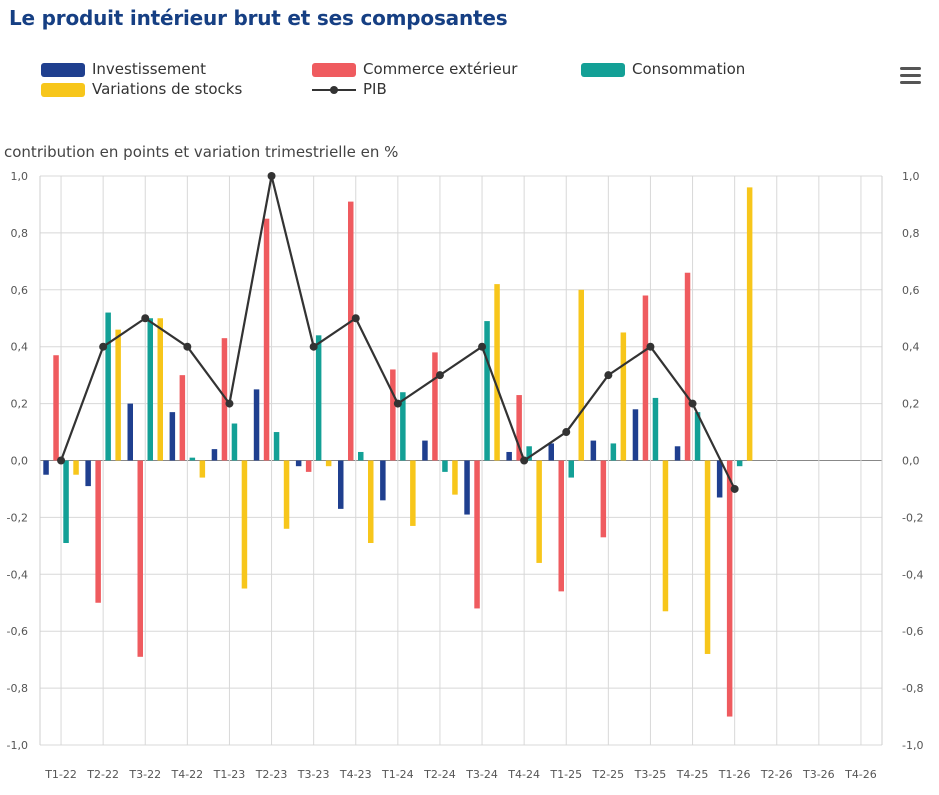 The image size is (939, 795). I want to click on y-tick-label-left: 0,2, so click(20, 404).